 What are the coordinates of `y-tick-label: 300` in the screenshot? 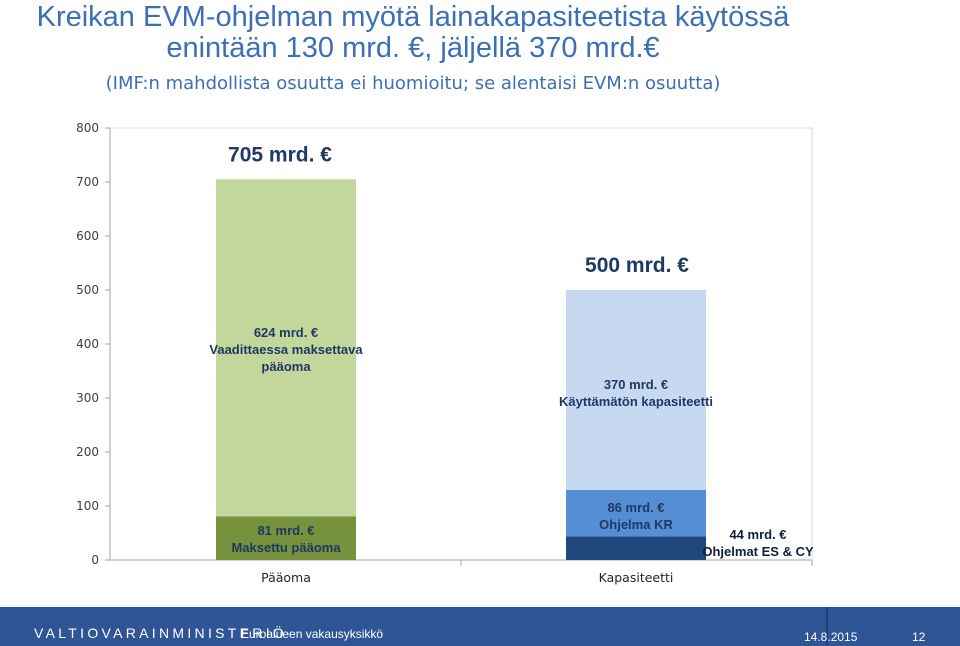 It's located at (87, 398).